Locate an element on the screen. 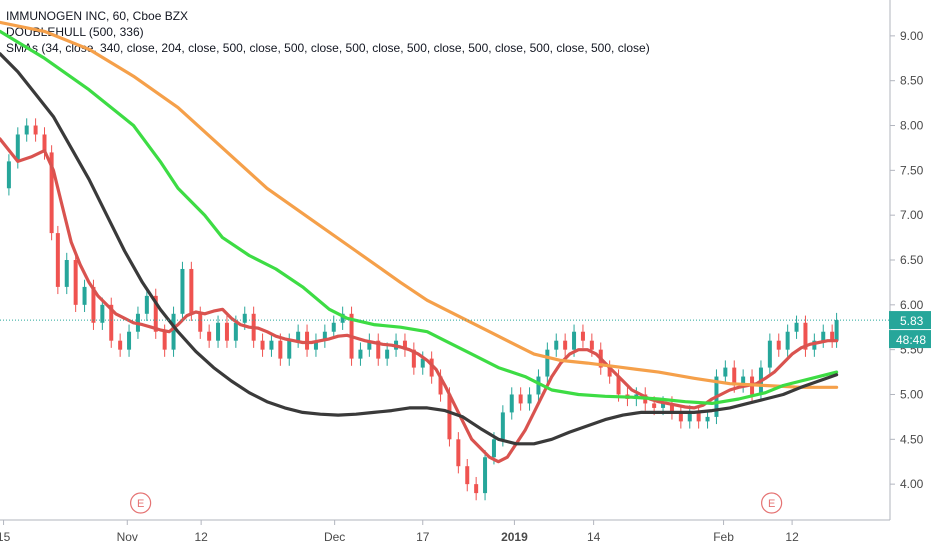 Image resolution: width=932 pixels, height=550 pixels. y-tick-label: 7.50 is located at coordinates (912, 170).